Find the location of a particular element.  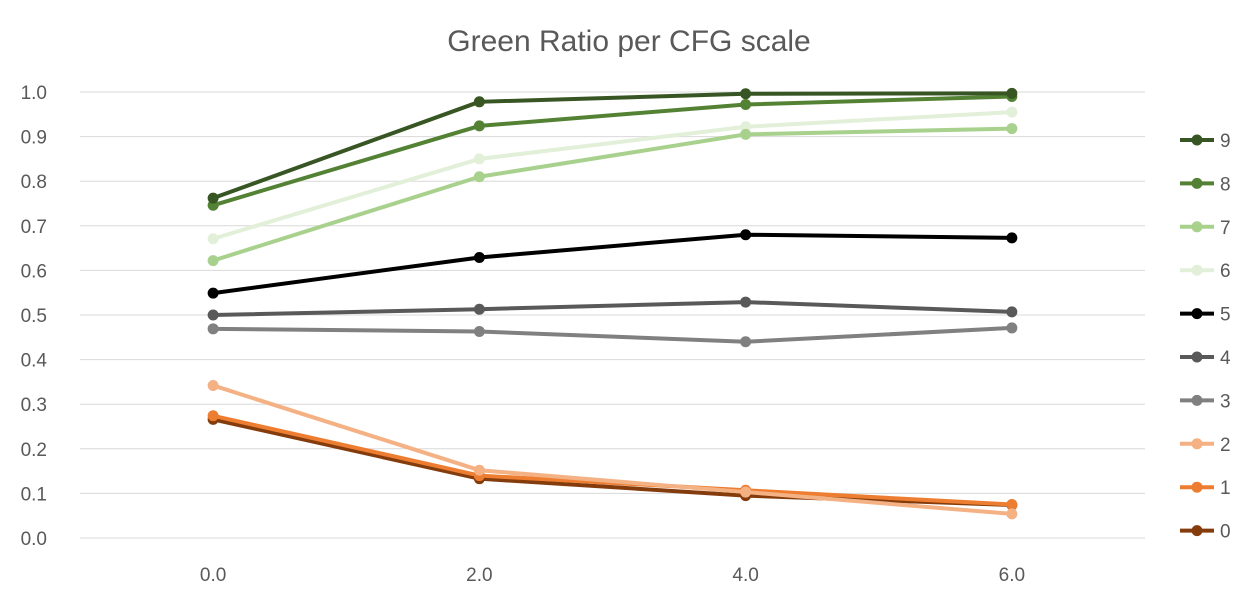

legend-label: 4 is located at coordinates (1225, 358).